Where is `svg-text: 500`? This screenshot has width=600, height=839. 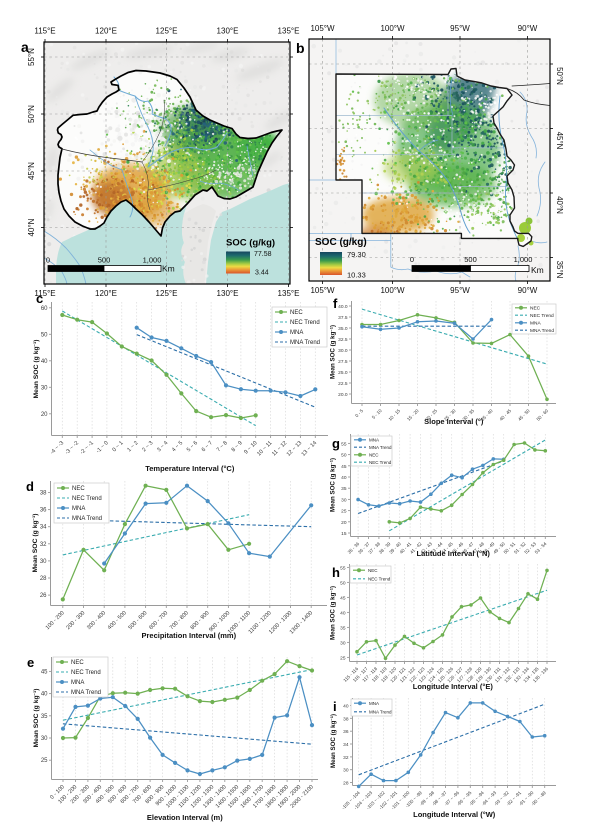 svg-text: 500 is located at coordinates (104, 260).